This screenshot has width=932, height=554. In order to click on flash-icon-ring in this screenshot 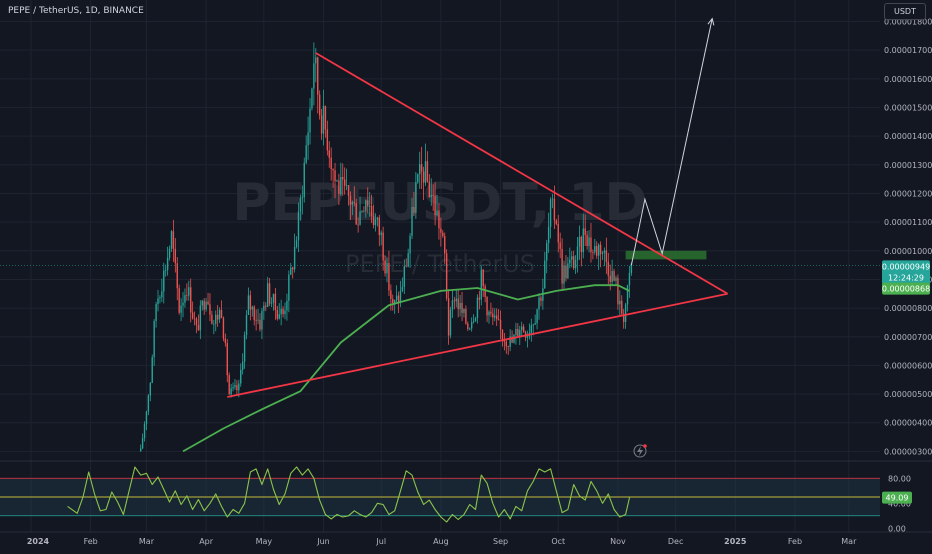, I will do `click(640, 451)`.